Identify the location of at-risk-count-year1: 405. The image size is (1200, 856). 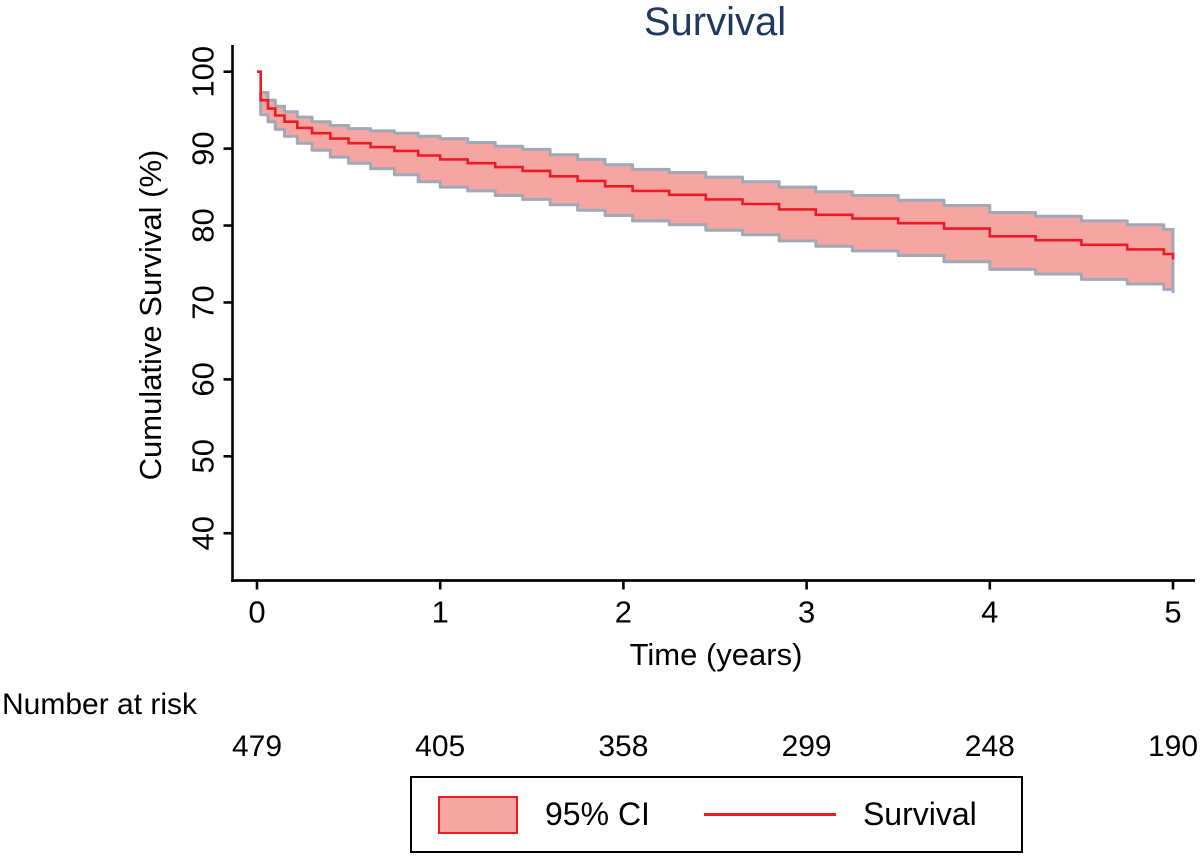
(440, 746).